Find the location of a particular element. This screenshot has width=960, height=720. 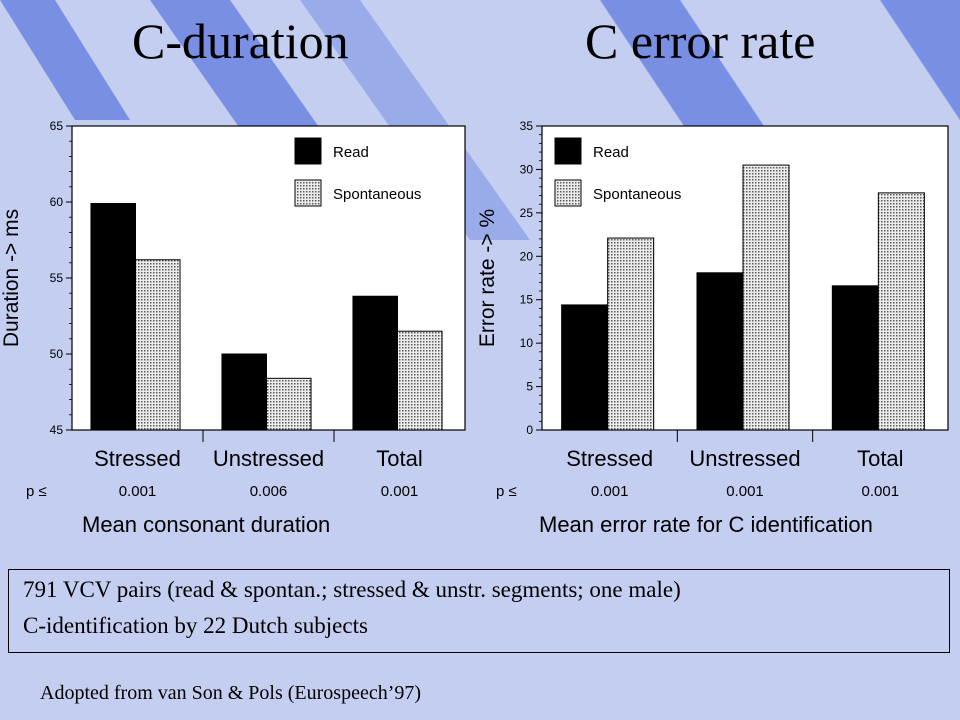

title-c-error-rate: C error rate is located at coordinates (700, 41).